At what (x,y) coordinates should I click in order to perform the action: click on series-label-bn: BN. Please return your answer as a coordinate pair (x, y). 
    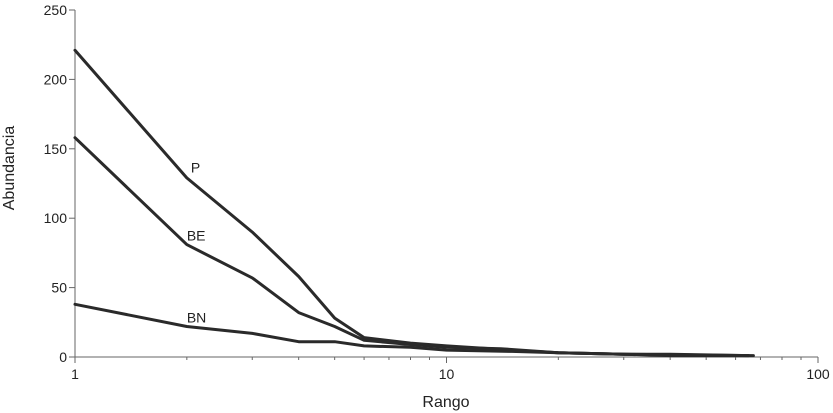
    Looking at the image, I should click on (196, 317).